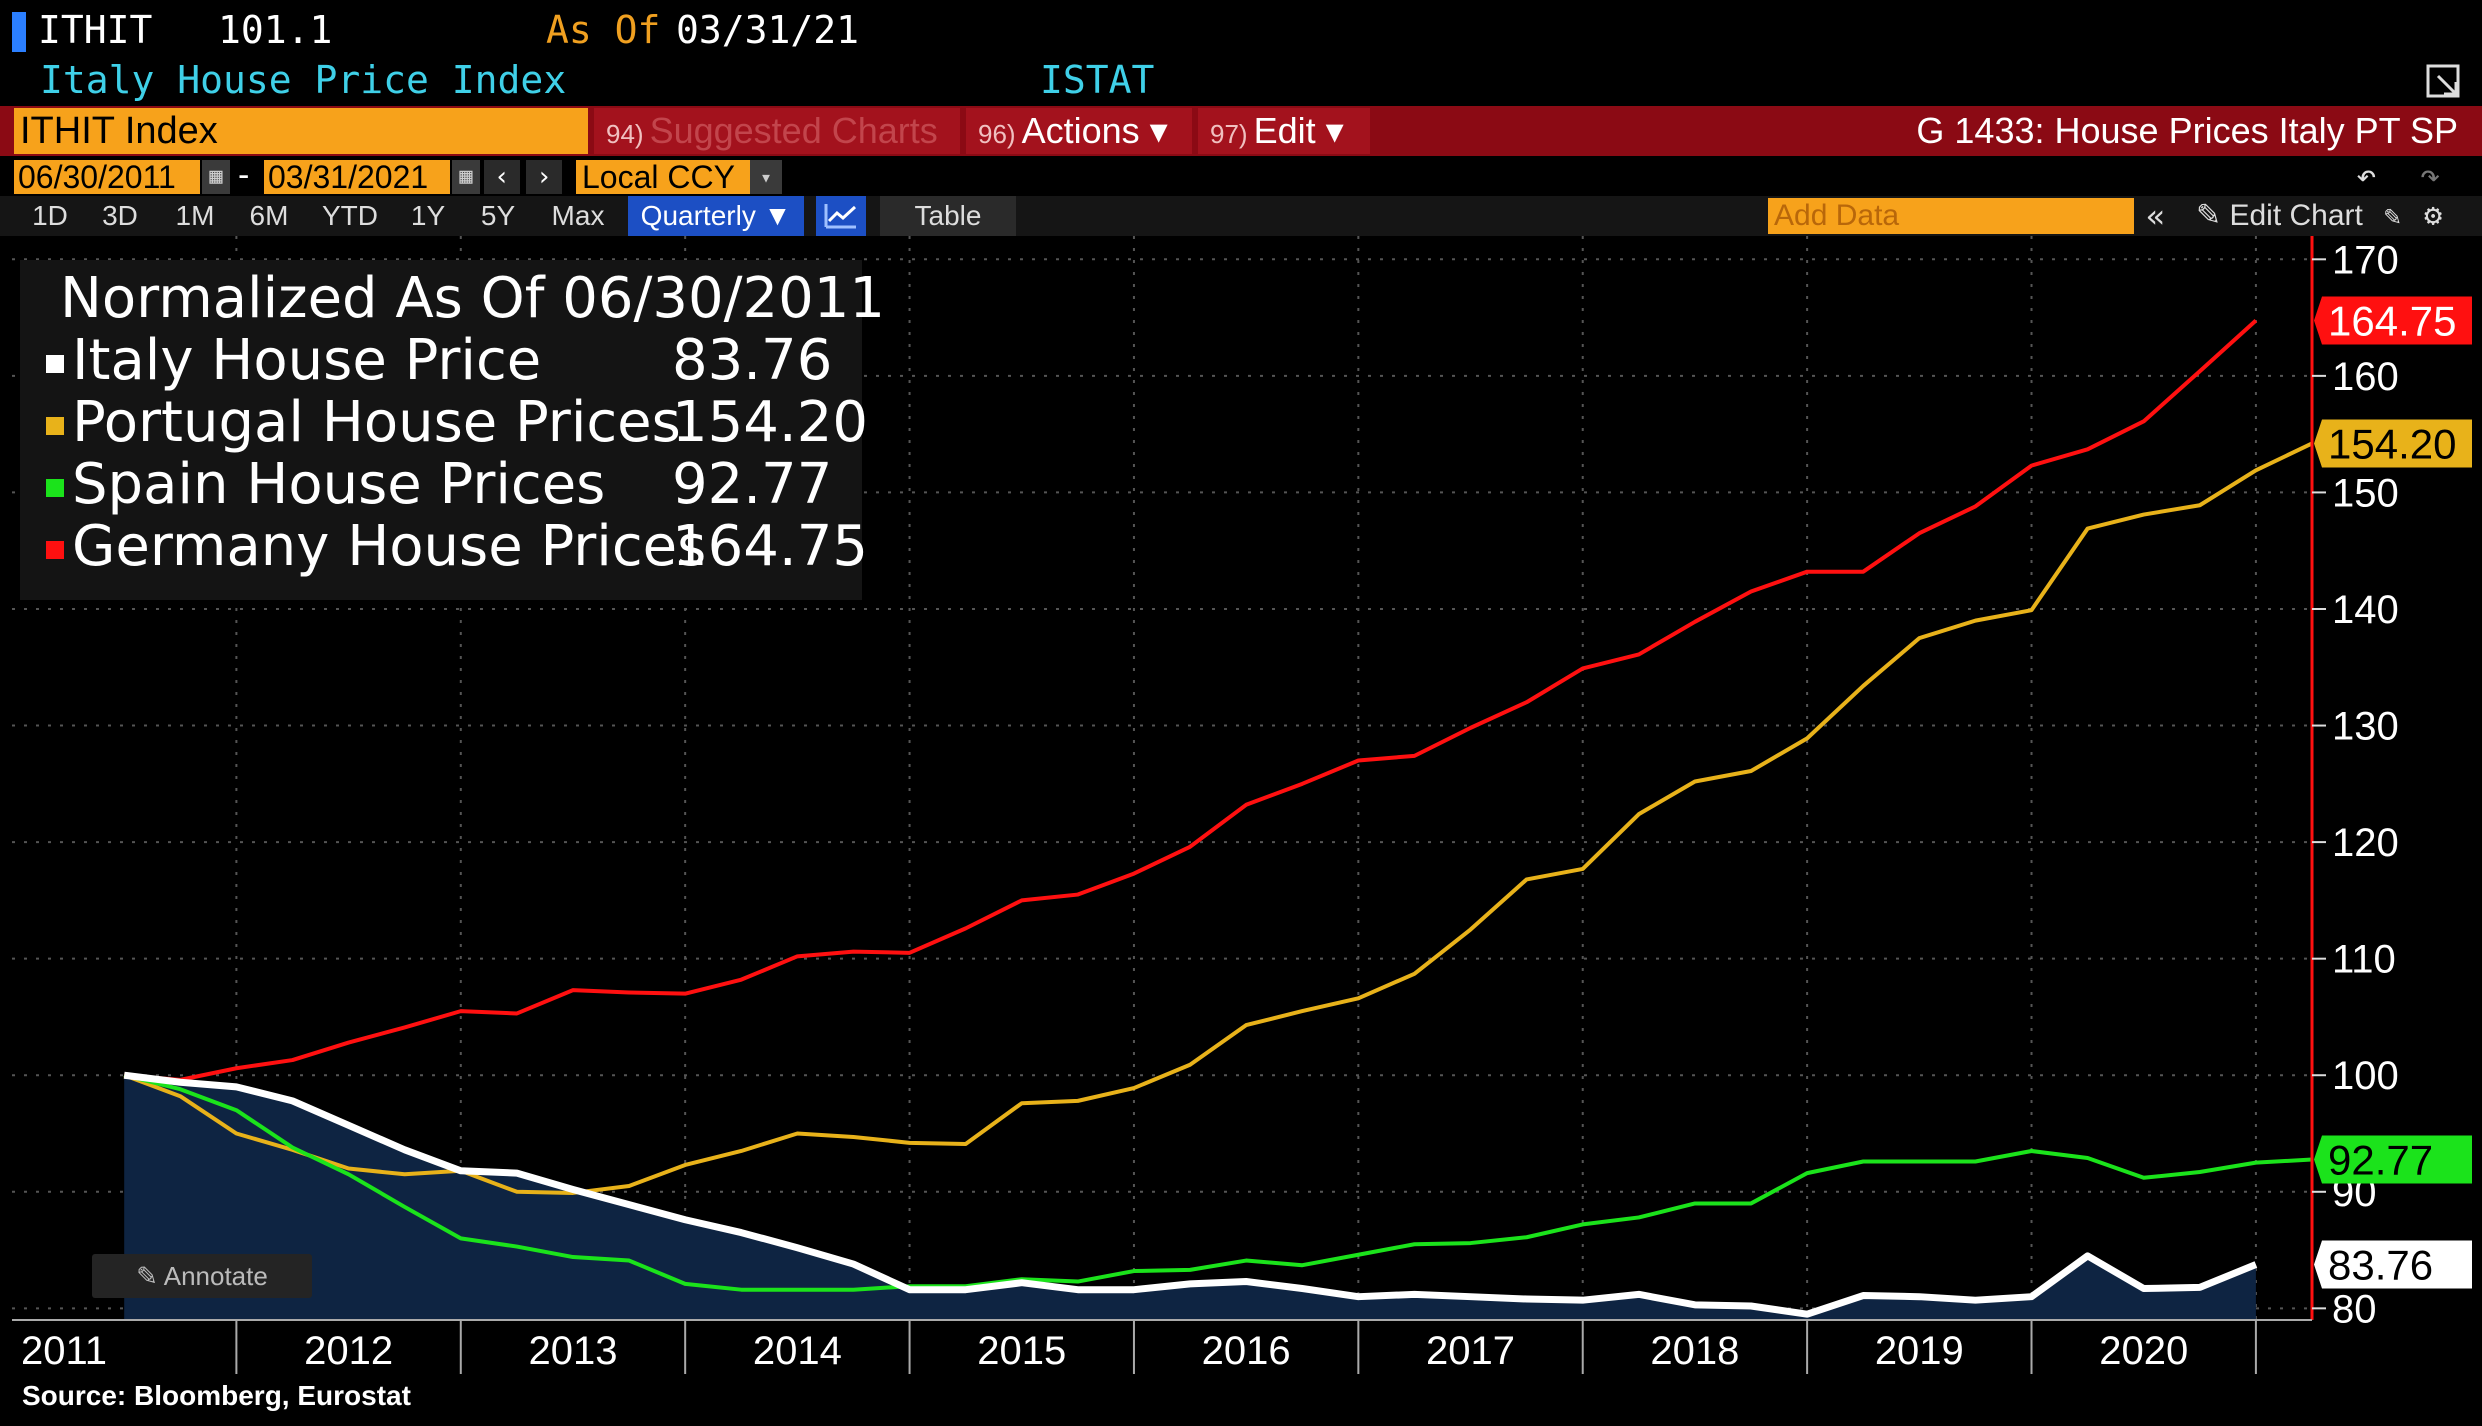 The image size is (2482, 1426). Describe the element at coordinates (357, 177) in the screenshot. I see `end-date-field: 03/31/2021` at that location.